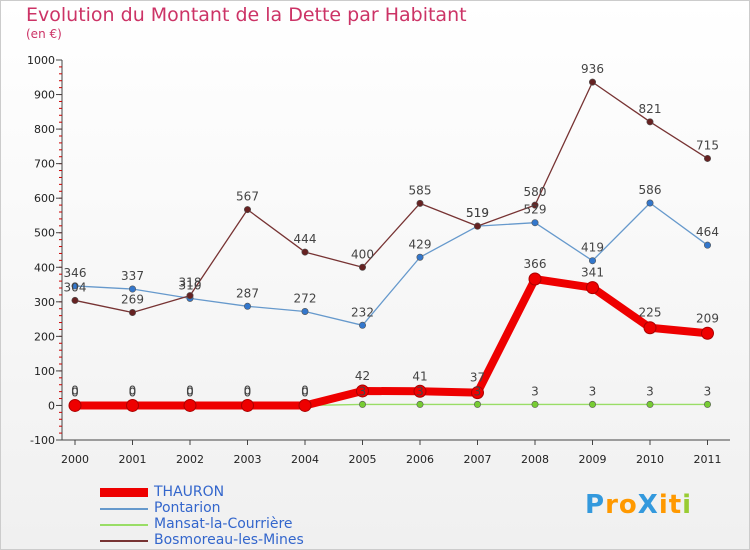  What do you see at coordinates (75, 273) in the screenshot?
I see `data-label: 346` at bounding box center [75, 273].